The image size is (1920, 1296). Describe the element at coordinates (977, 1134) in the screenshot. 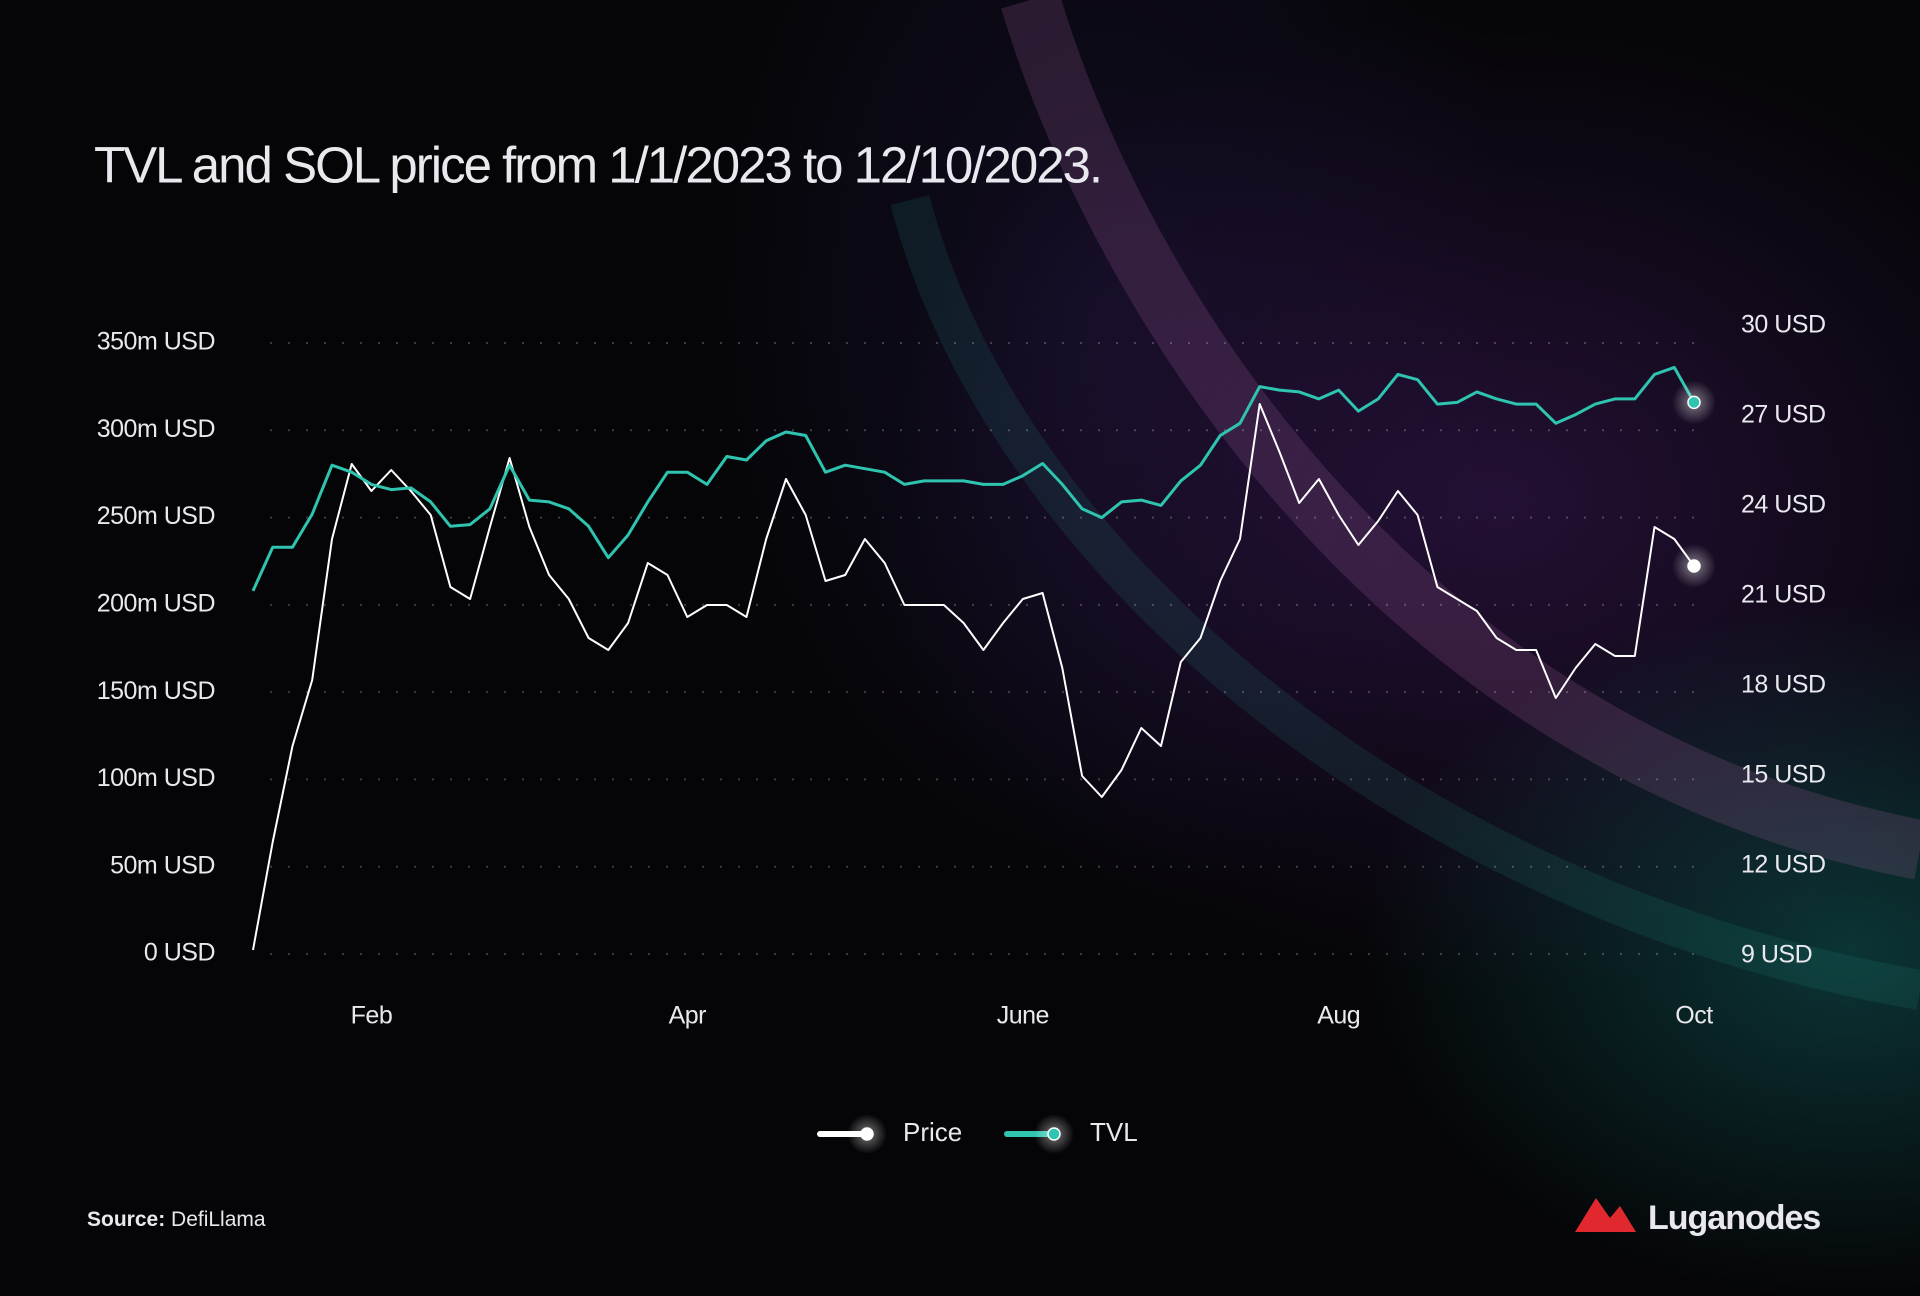

I see `legend: Price TVL` at that location.